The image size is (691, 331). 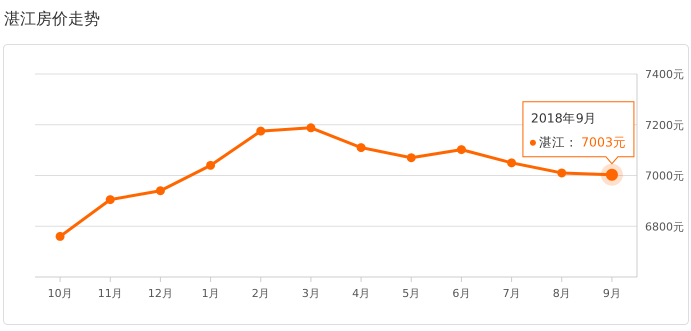 What do you see at coordinates (261, 293) in the screenshot?
I see `x-tick-label: 2月` at bounding box center [261, 293].